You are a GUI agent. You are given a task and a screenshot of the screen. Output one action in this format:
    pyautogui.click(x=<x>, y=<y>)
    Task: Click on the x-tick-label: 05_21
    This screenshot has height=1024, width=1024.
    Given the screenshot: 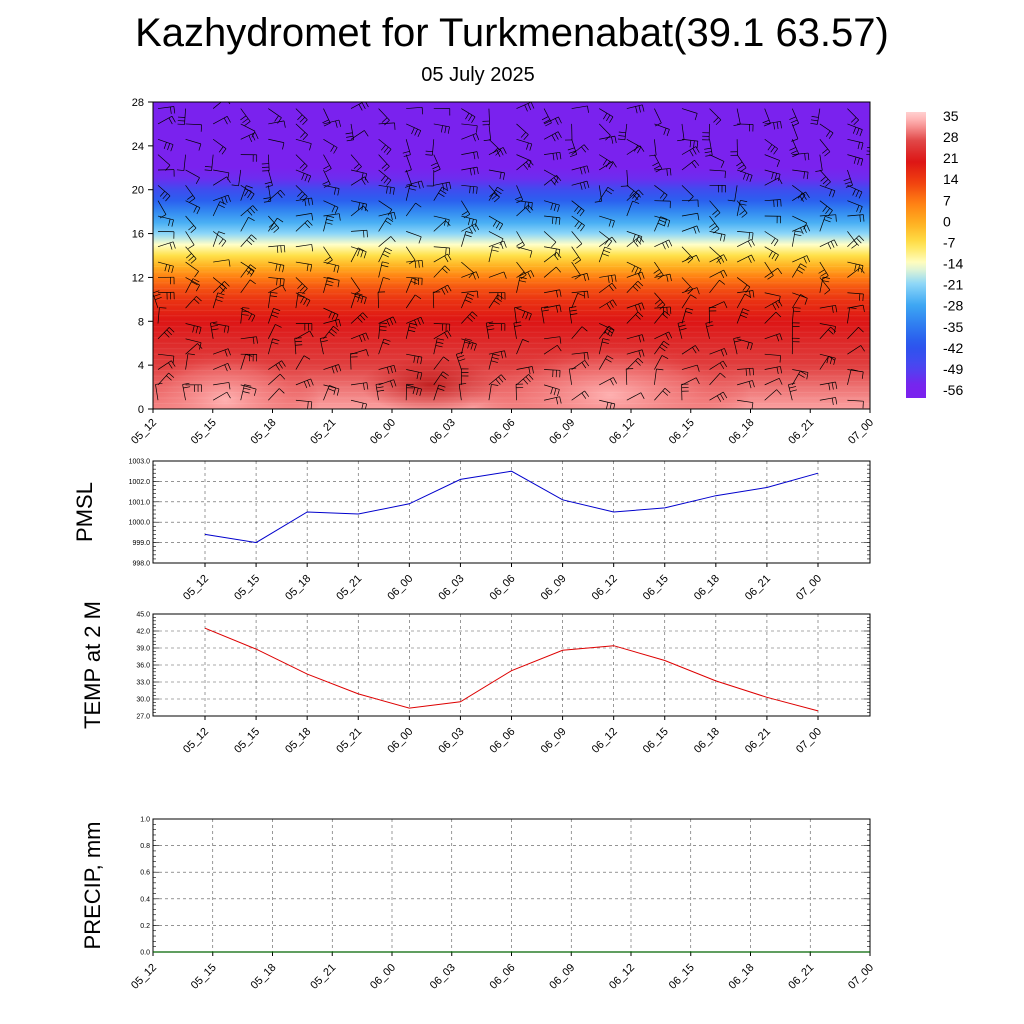 What is the action you would take?
    pyautogui.click(x=323, y=977)
    